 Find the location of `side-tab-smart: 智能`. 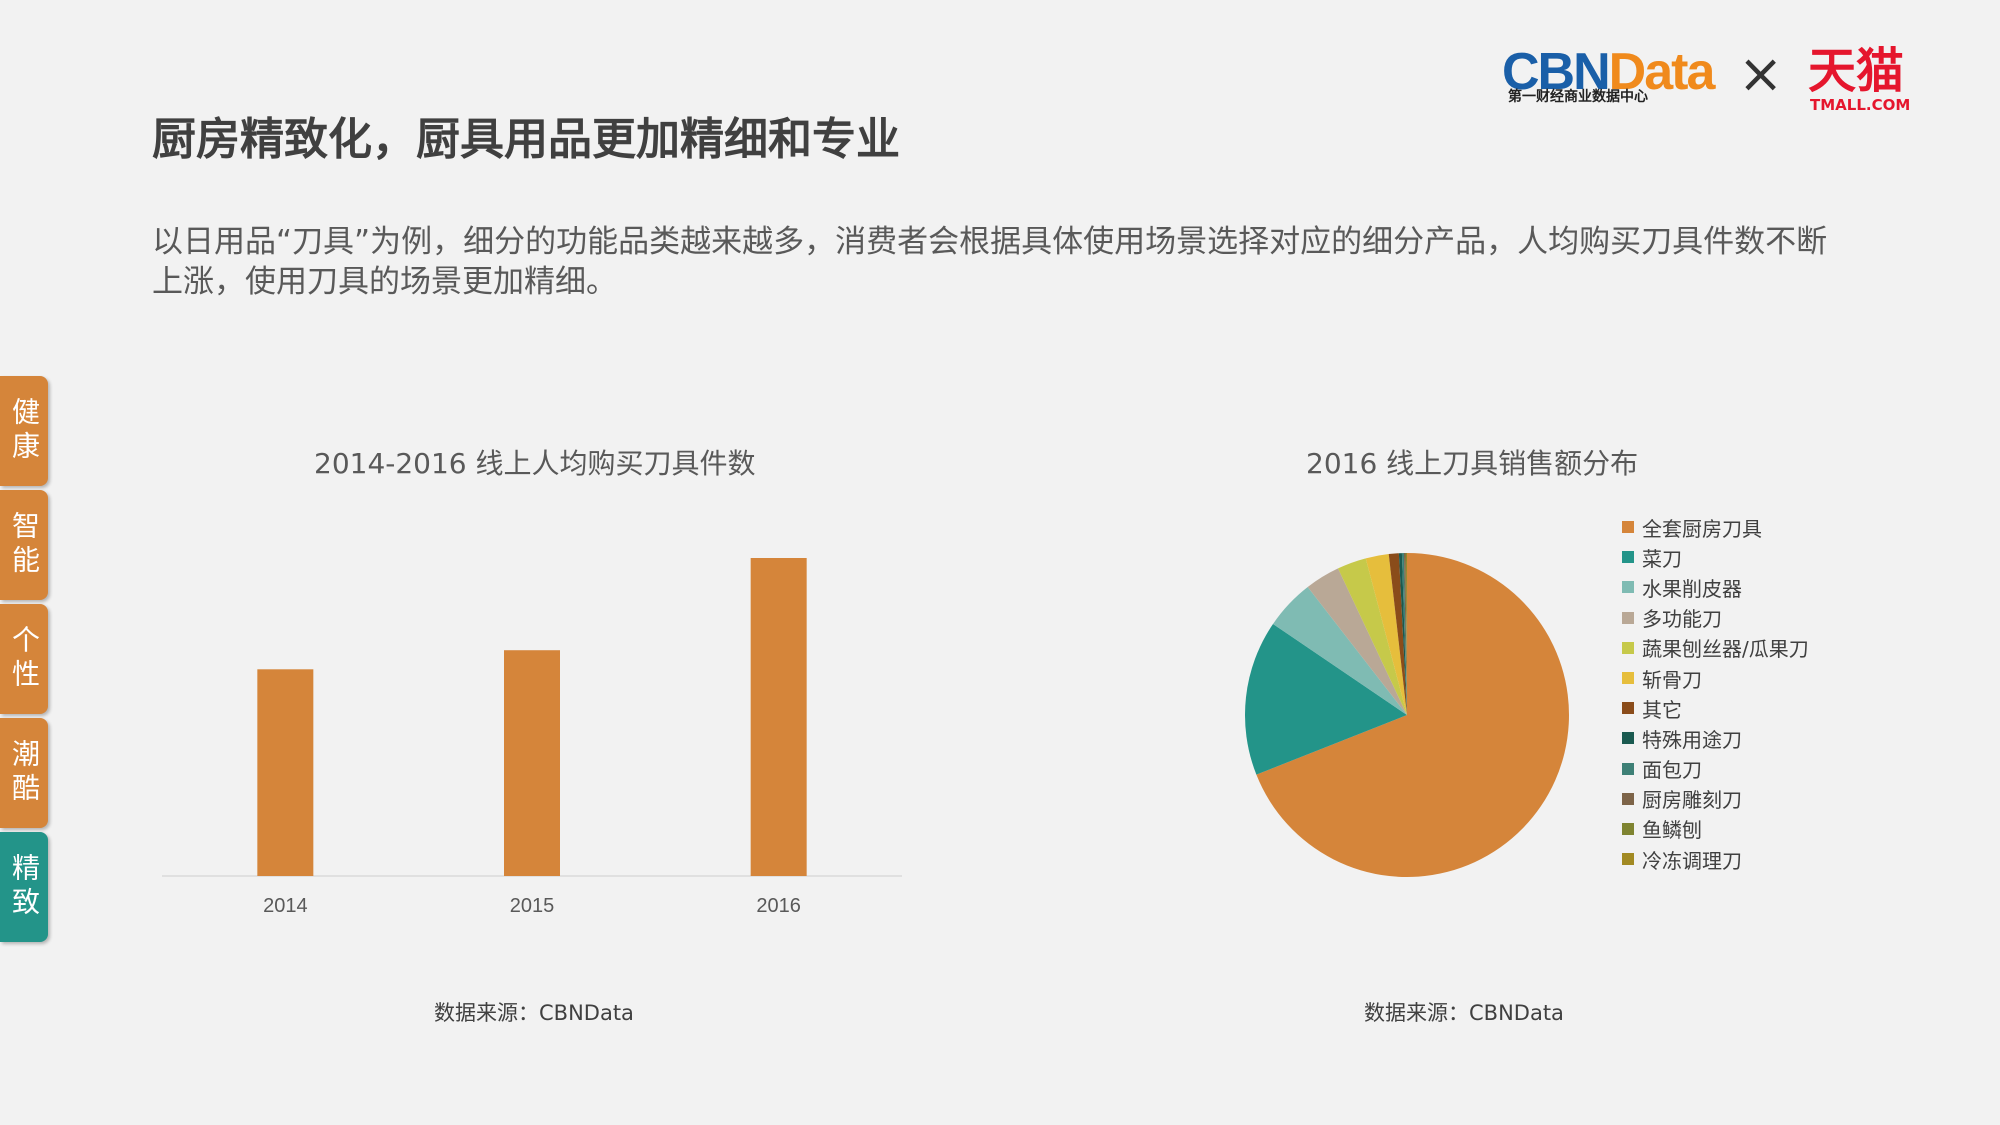

side-tab-smart: 智能 is located at coordinates (24, 545).